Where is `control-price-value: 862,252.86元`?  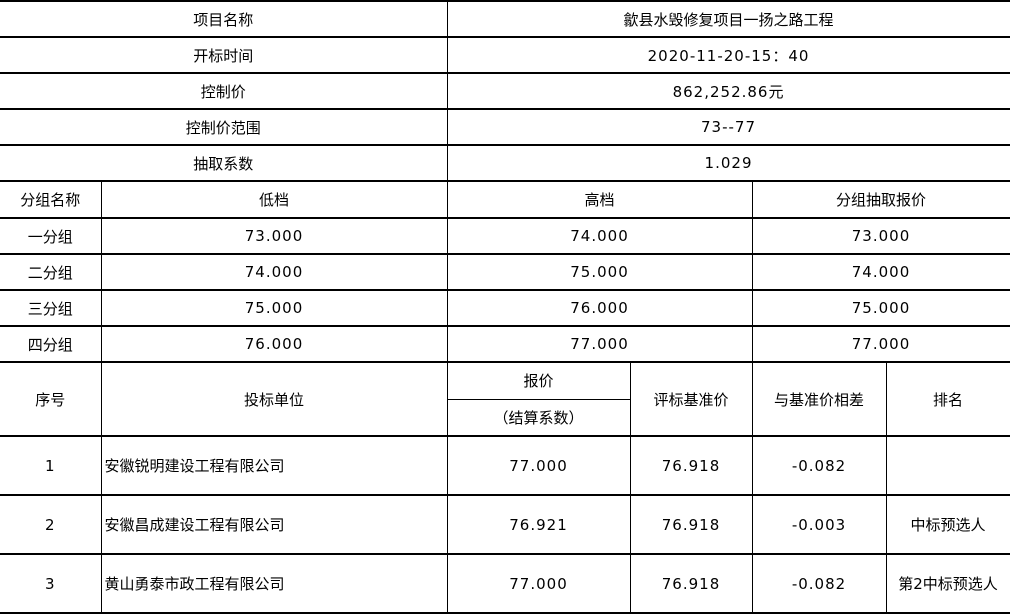
control-price-value: 862,252.86元 is located at coordinates (728, 91).